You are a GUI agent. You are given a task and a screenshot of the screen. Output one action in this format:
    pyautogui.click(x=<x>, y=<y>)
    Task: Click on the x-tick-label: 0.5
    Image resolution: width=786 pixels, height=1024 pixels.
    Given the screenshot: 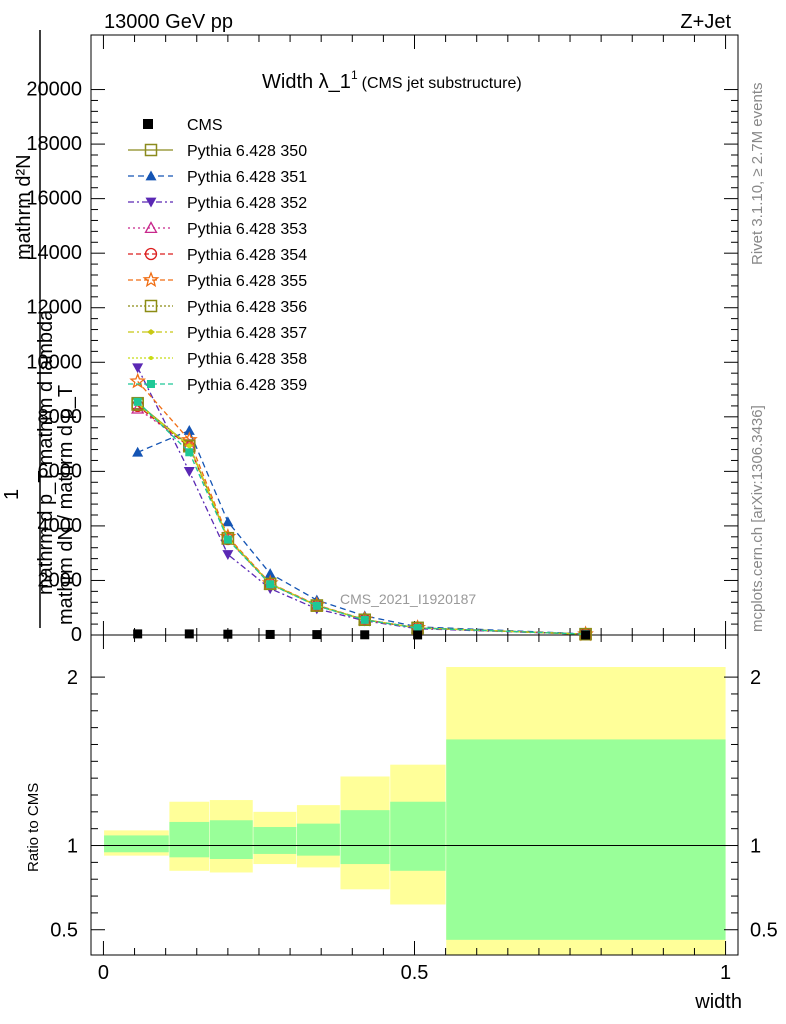 What is the action you would take?
    pyautogui.click(x=415, y=973)
    